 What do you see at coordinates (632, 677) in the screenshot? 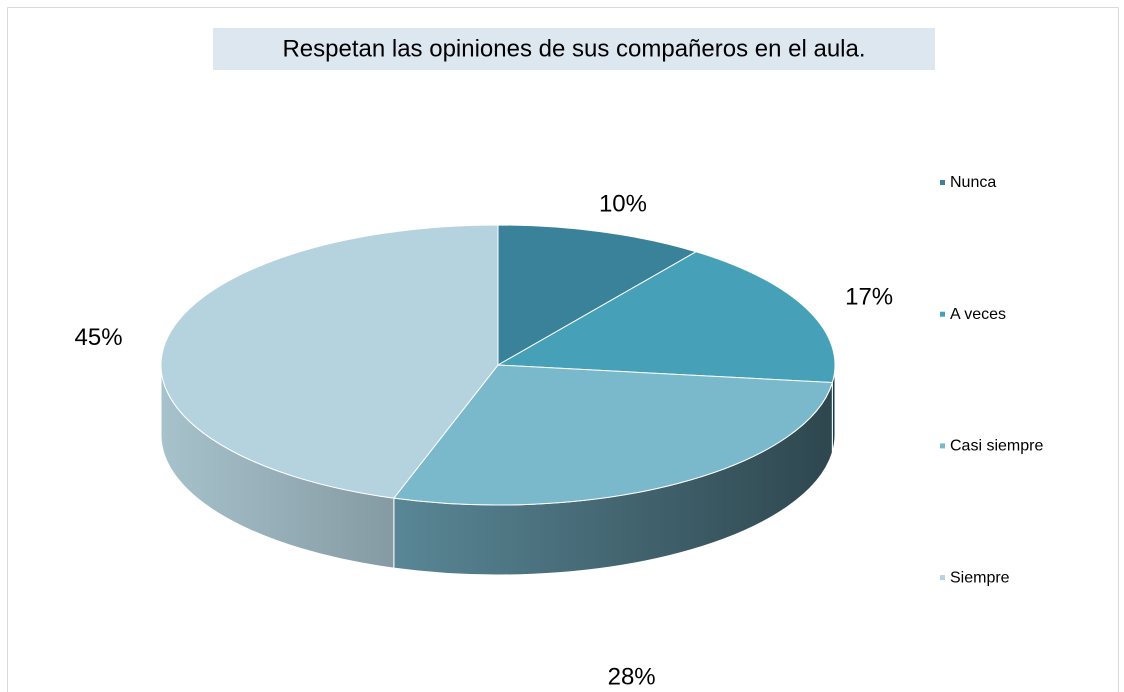
I see `data-label: 28%` at bounding box center [632, 677].